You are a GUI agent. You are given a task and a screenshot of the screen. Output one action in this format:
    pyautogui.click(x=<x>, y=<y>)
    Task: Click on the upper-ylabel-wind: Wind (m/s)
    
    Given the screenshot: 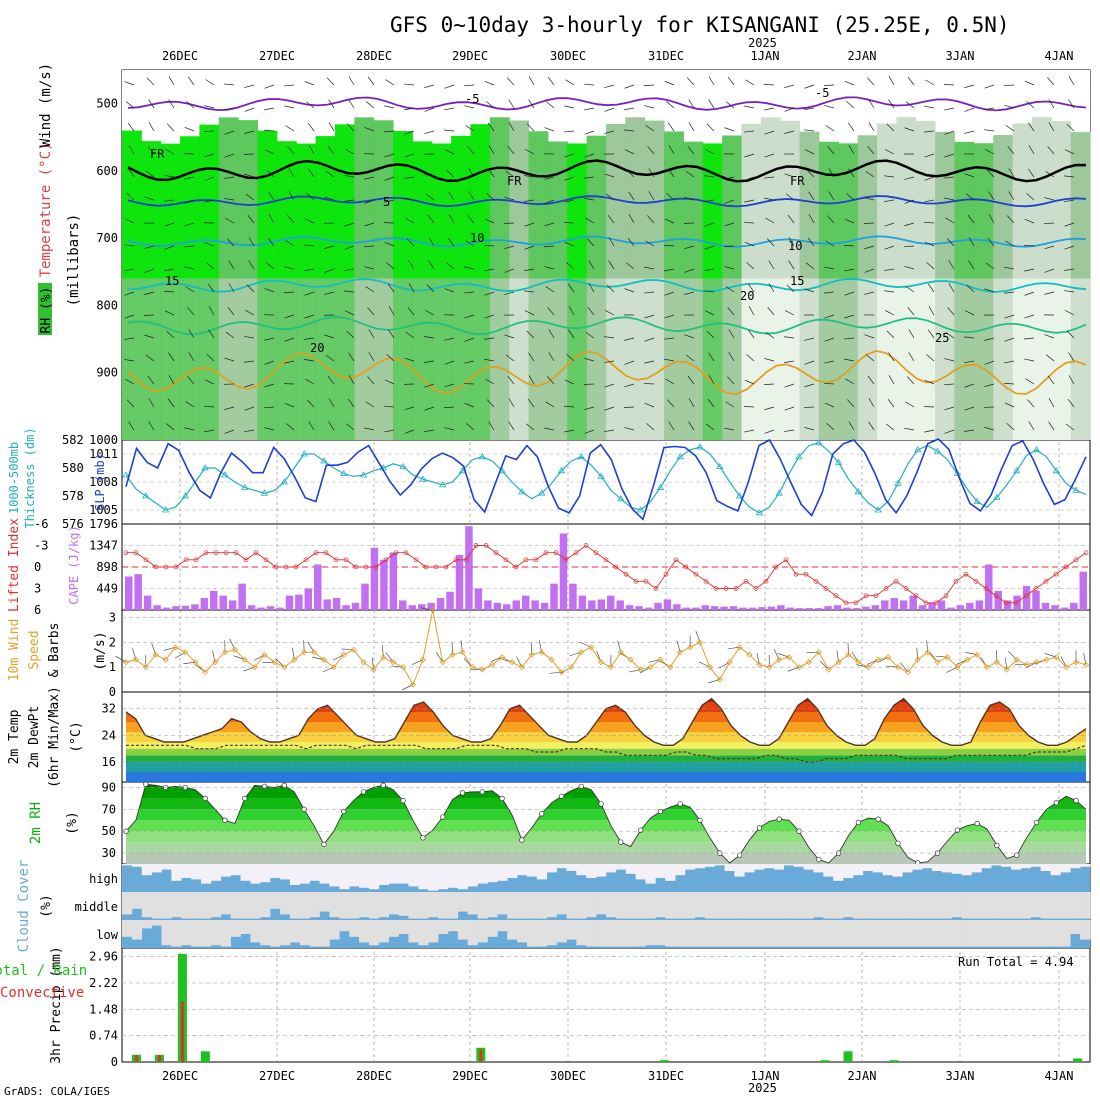 What is the action you would take?
    pyautogui.click(x=46, y=105)
    